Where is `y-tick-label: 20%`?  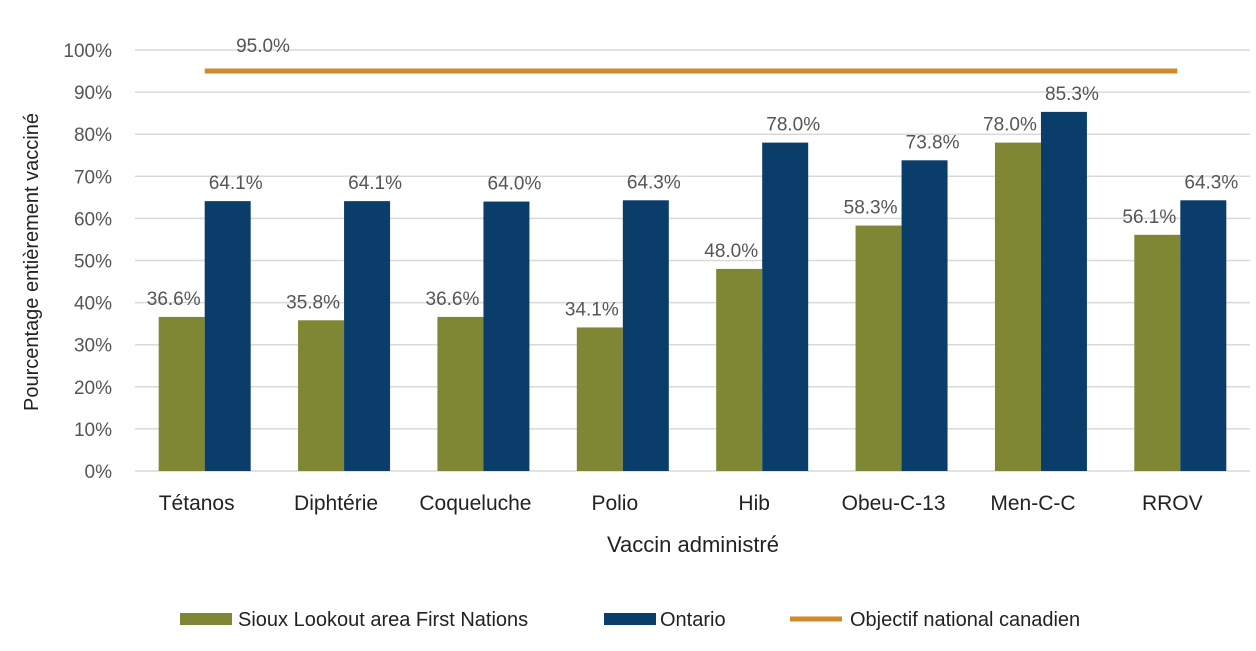
y-tick-label: 20% is located at coordinates (93, 388).